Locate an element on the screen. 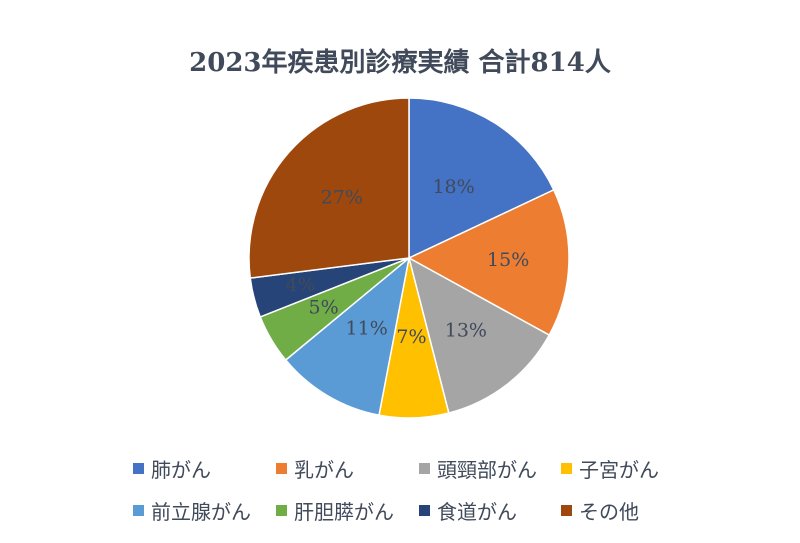 The image size is (800, 543). data-label: 15% is located at coordinates (508, 260).